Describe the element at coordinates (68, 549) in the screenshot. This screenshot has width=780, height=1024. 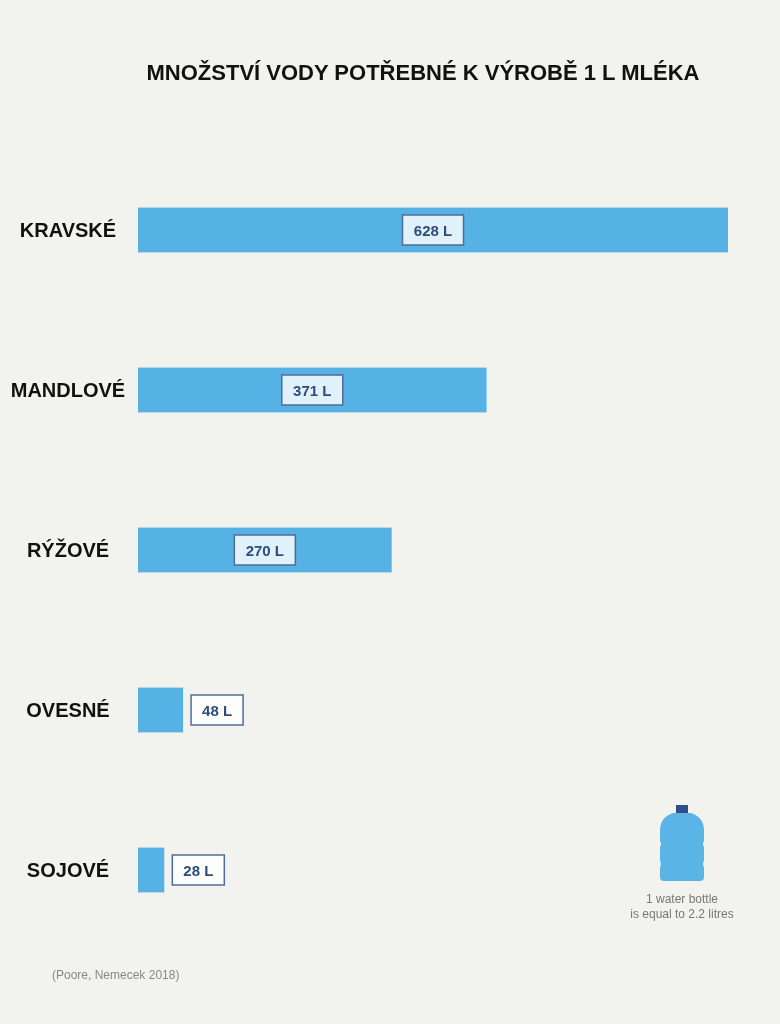
I see `y-tick-label: RÝŽOVÉ` at that location.